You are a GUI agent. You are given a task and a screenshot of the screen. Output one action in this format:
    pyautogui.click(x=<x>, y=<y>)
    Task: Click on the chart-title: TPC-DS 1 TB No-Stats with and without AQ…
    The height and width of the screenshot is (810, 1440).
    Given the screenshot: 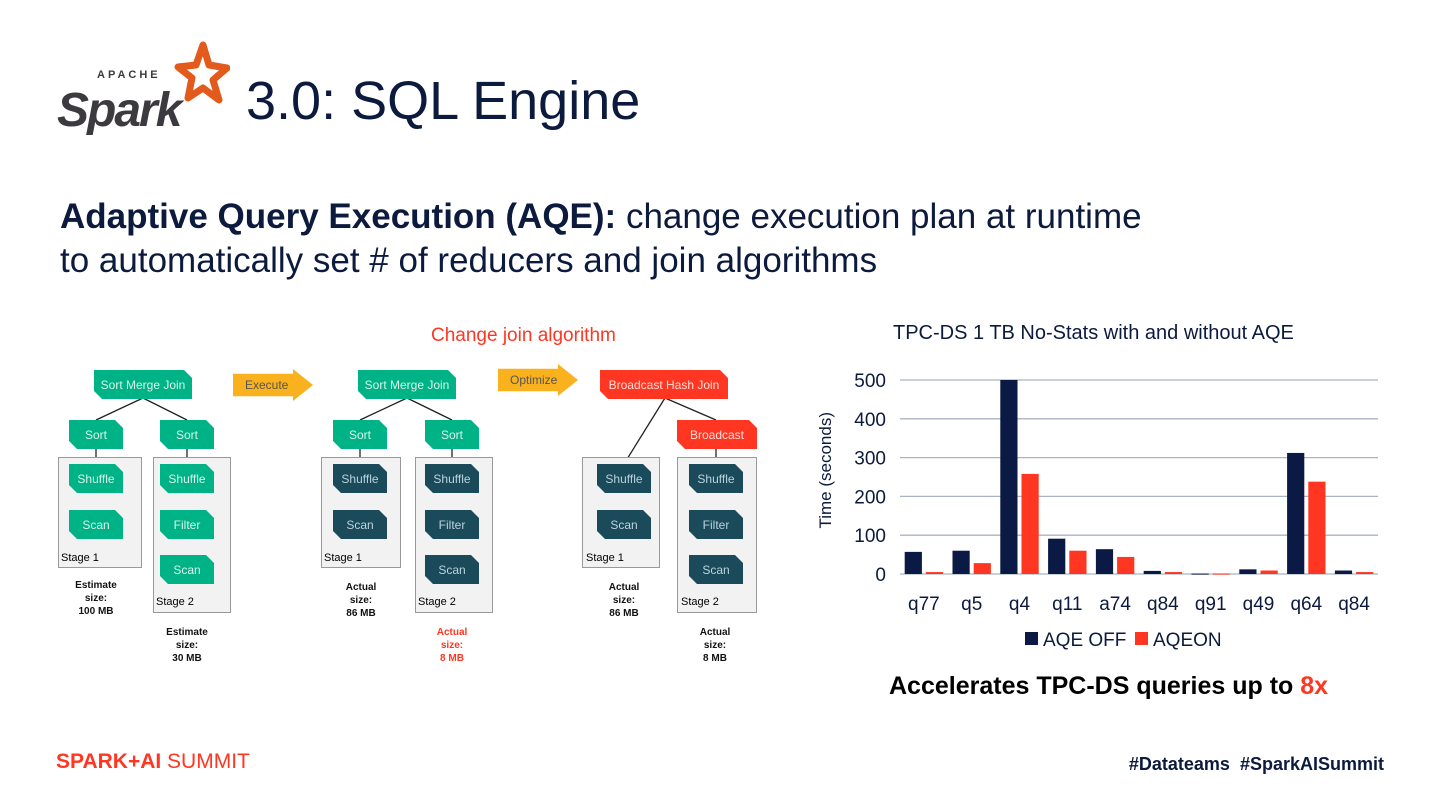 What is the action you would take?
    pyautogui.click(x=1093, y=333)
    